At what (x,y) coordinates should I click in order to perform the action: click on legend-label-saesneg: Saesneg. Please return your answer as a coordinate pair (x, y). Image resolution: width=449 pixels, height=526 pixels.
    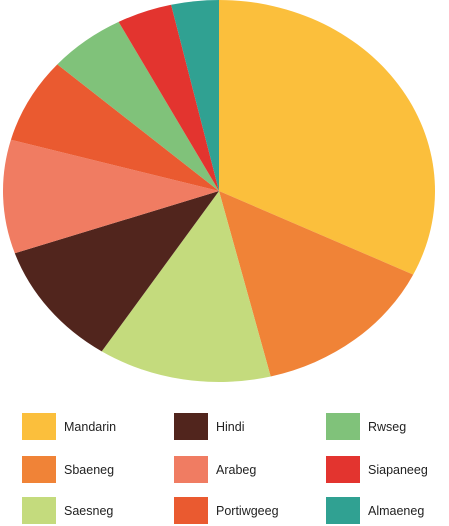
    Looking at the image, I should click on (88, 511).